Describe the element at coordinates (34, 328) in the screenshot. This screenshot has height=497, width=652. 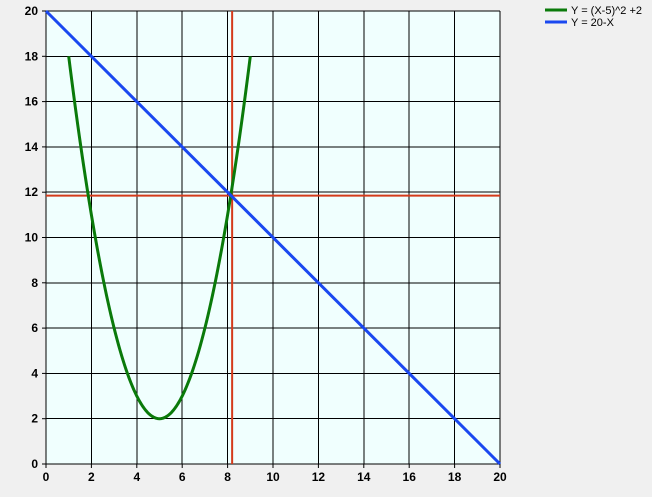
I see `y-tick-label: 6` at that location.